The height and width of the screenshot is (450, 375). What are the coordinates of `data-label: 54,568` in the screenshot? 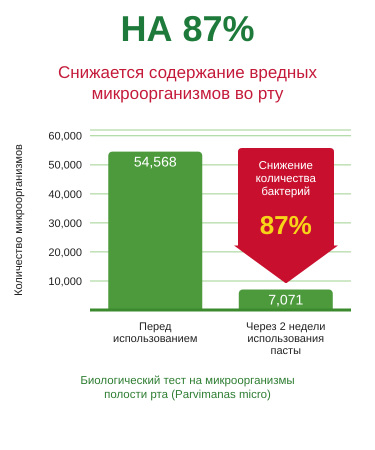 It's located at (155, 162).